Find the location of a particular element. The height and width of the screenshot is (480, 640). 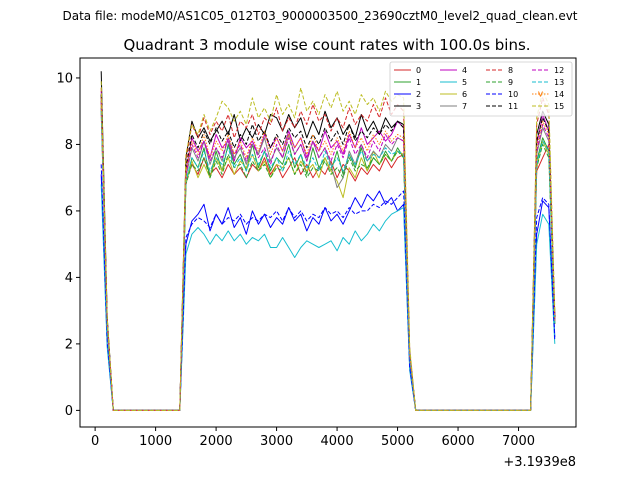

legend-box is located at coordinates (481, 89).